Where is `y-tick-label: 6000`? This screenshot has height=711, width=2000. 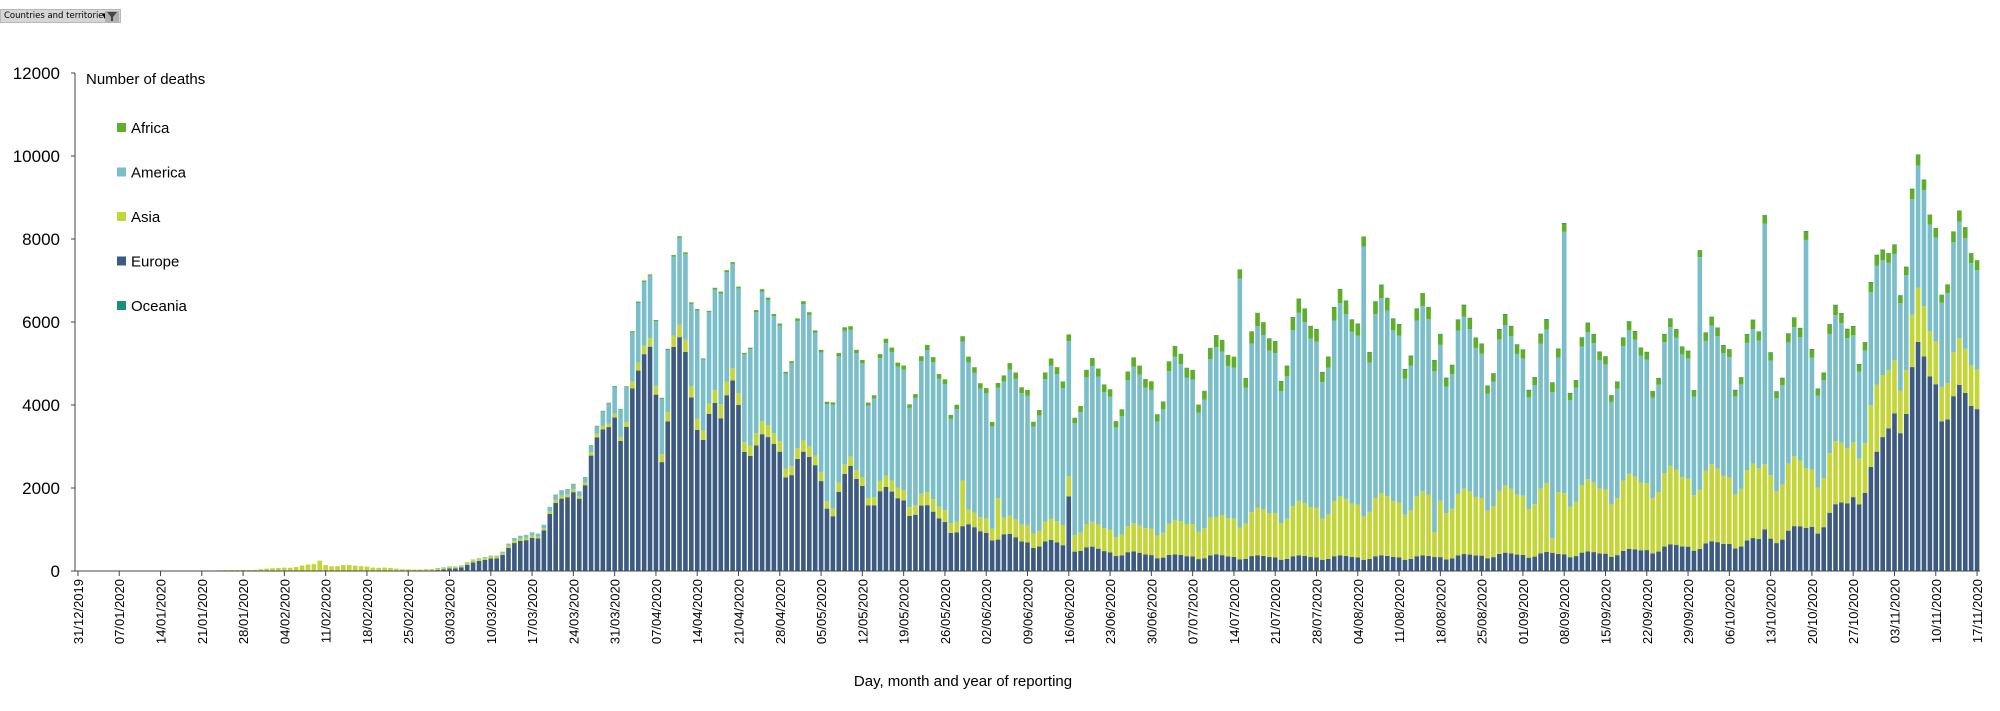 y-tick-label: 6000 is located at coordinates (41, 322).